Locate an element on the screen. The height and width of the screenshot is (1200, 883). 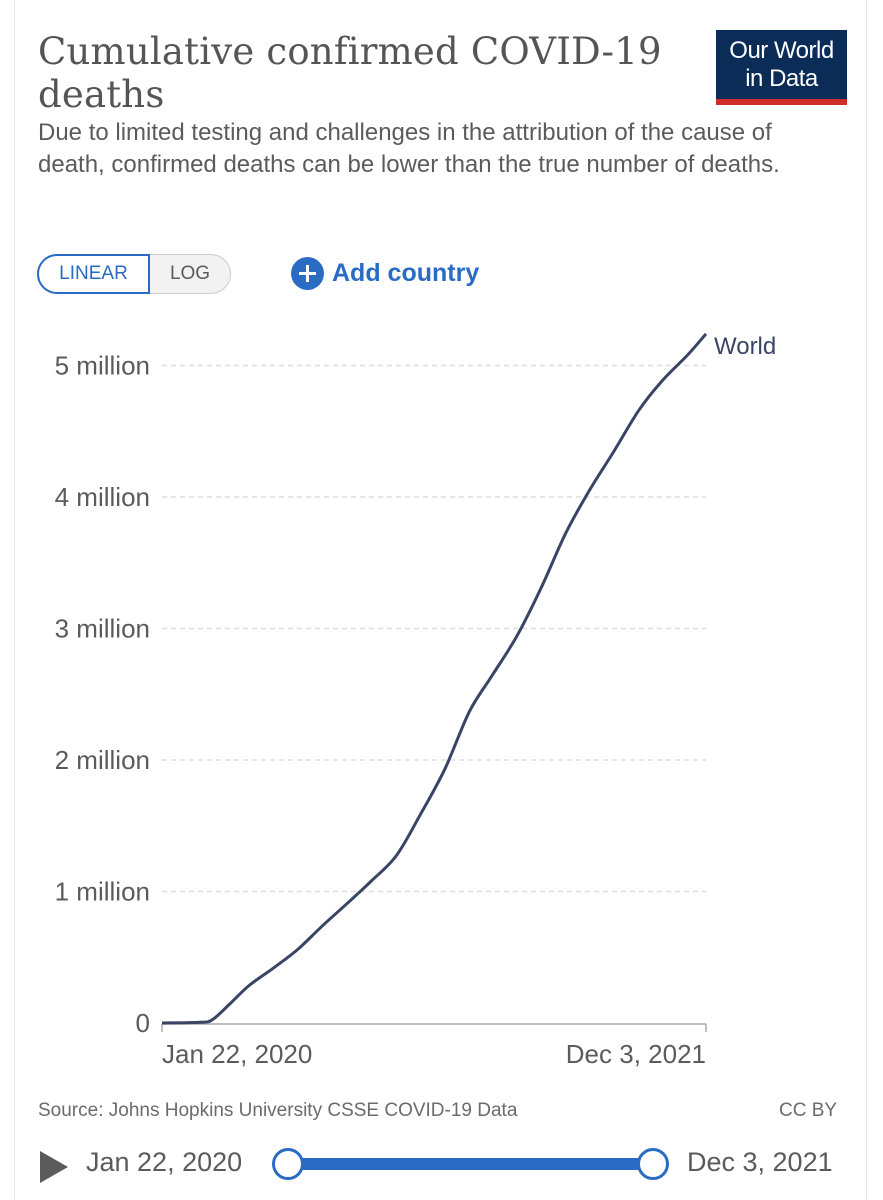
y-tick-label: 0 is located at coordinates (143, 1023).